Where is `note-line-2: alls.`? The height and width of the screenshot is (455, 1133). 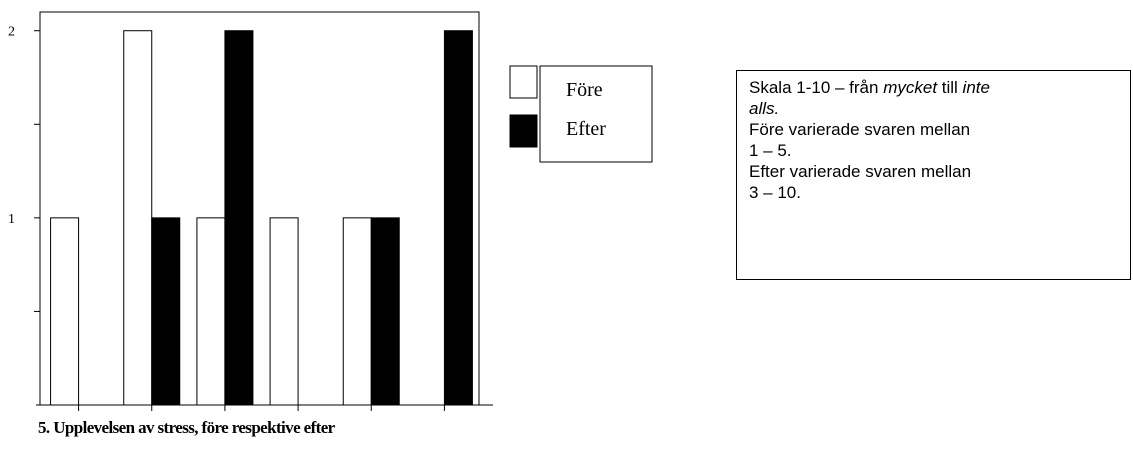
note-line-2: alls. is located at coordinates (764, 108).